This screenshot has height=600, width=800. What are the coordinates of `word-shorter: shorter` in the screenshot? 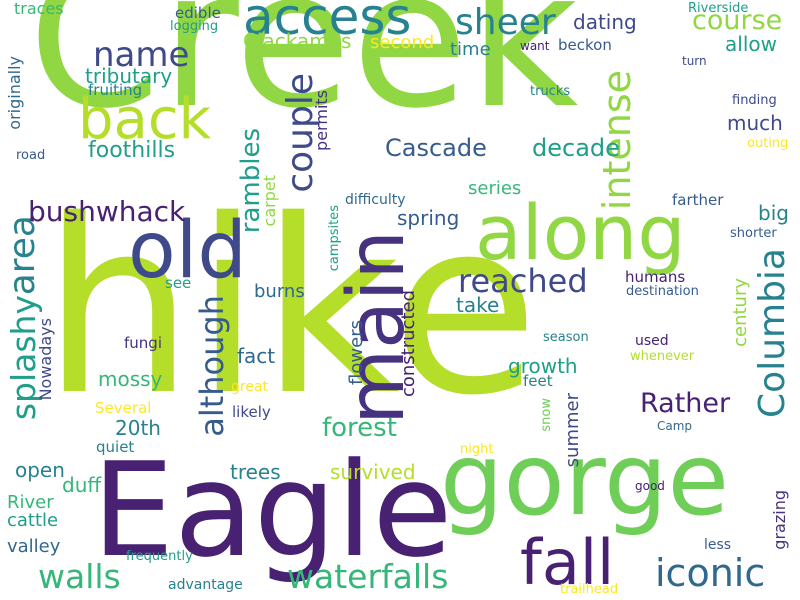 It's located at (753, 233).